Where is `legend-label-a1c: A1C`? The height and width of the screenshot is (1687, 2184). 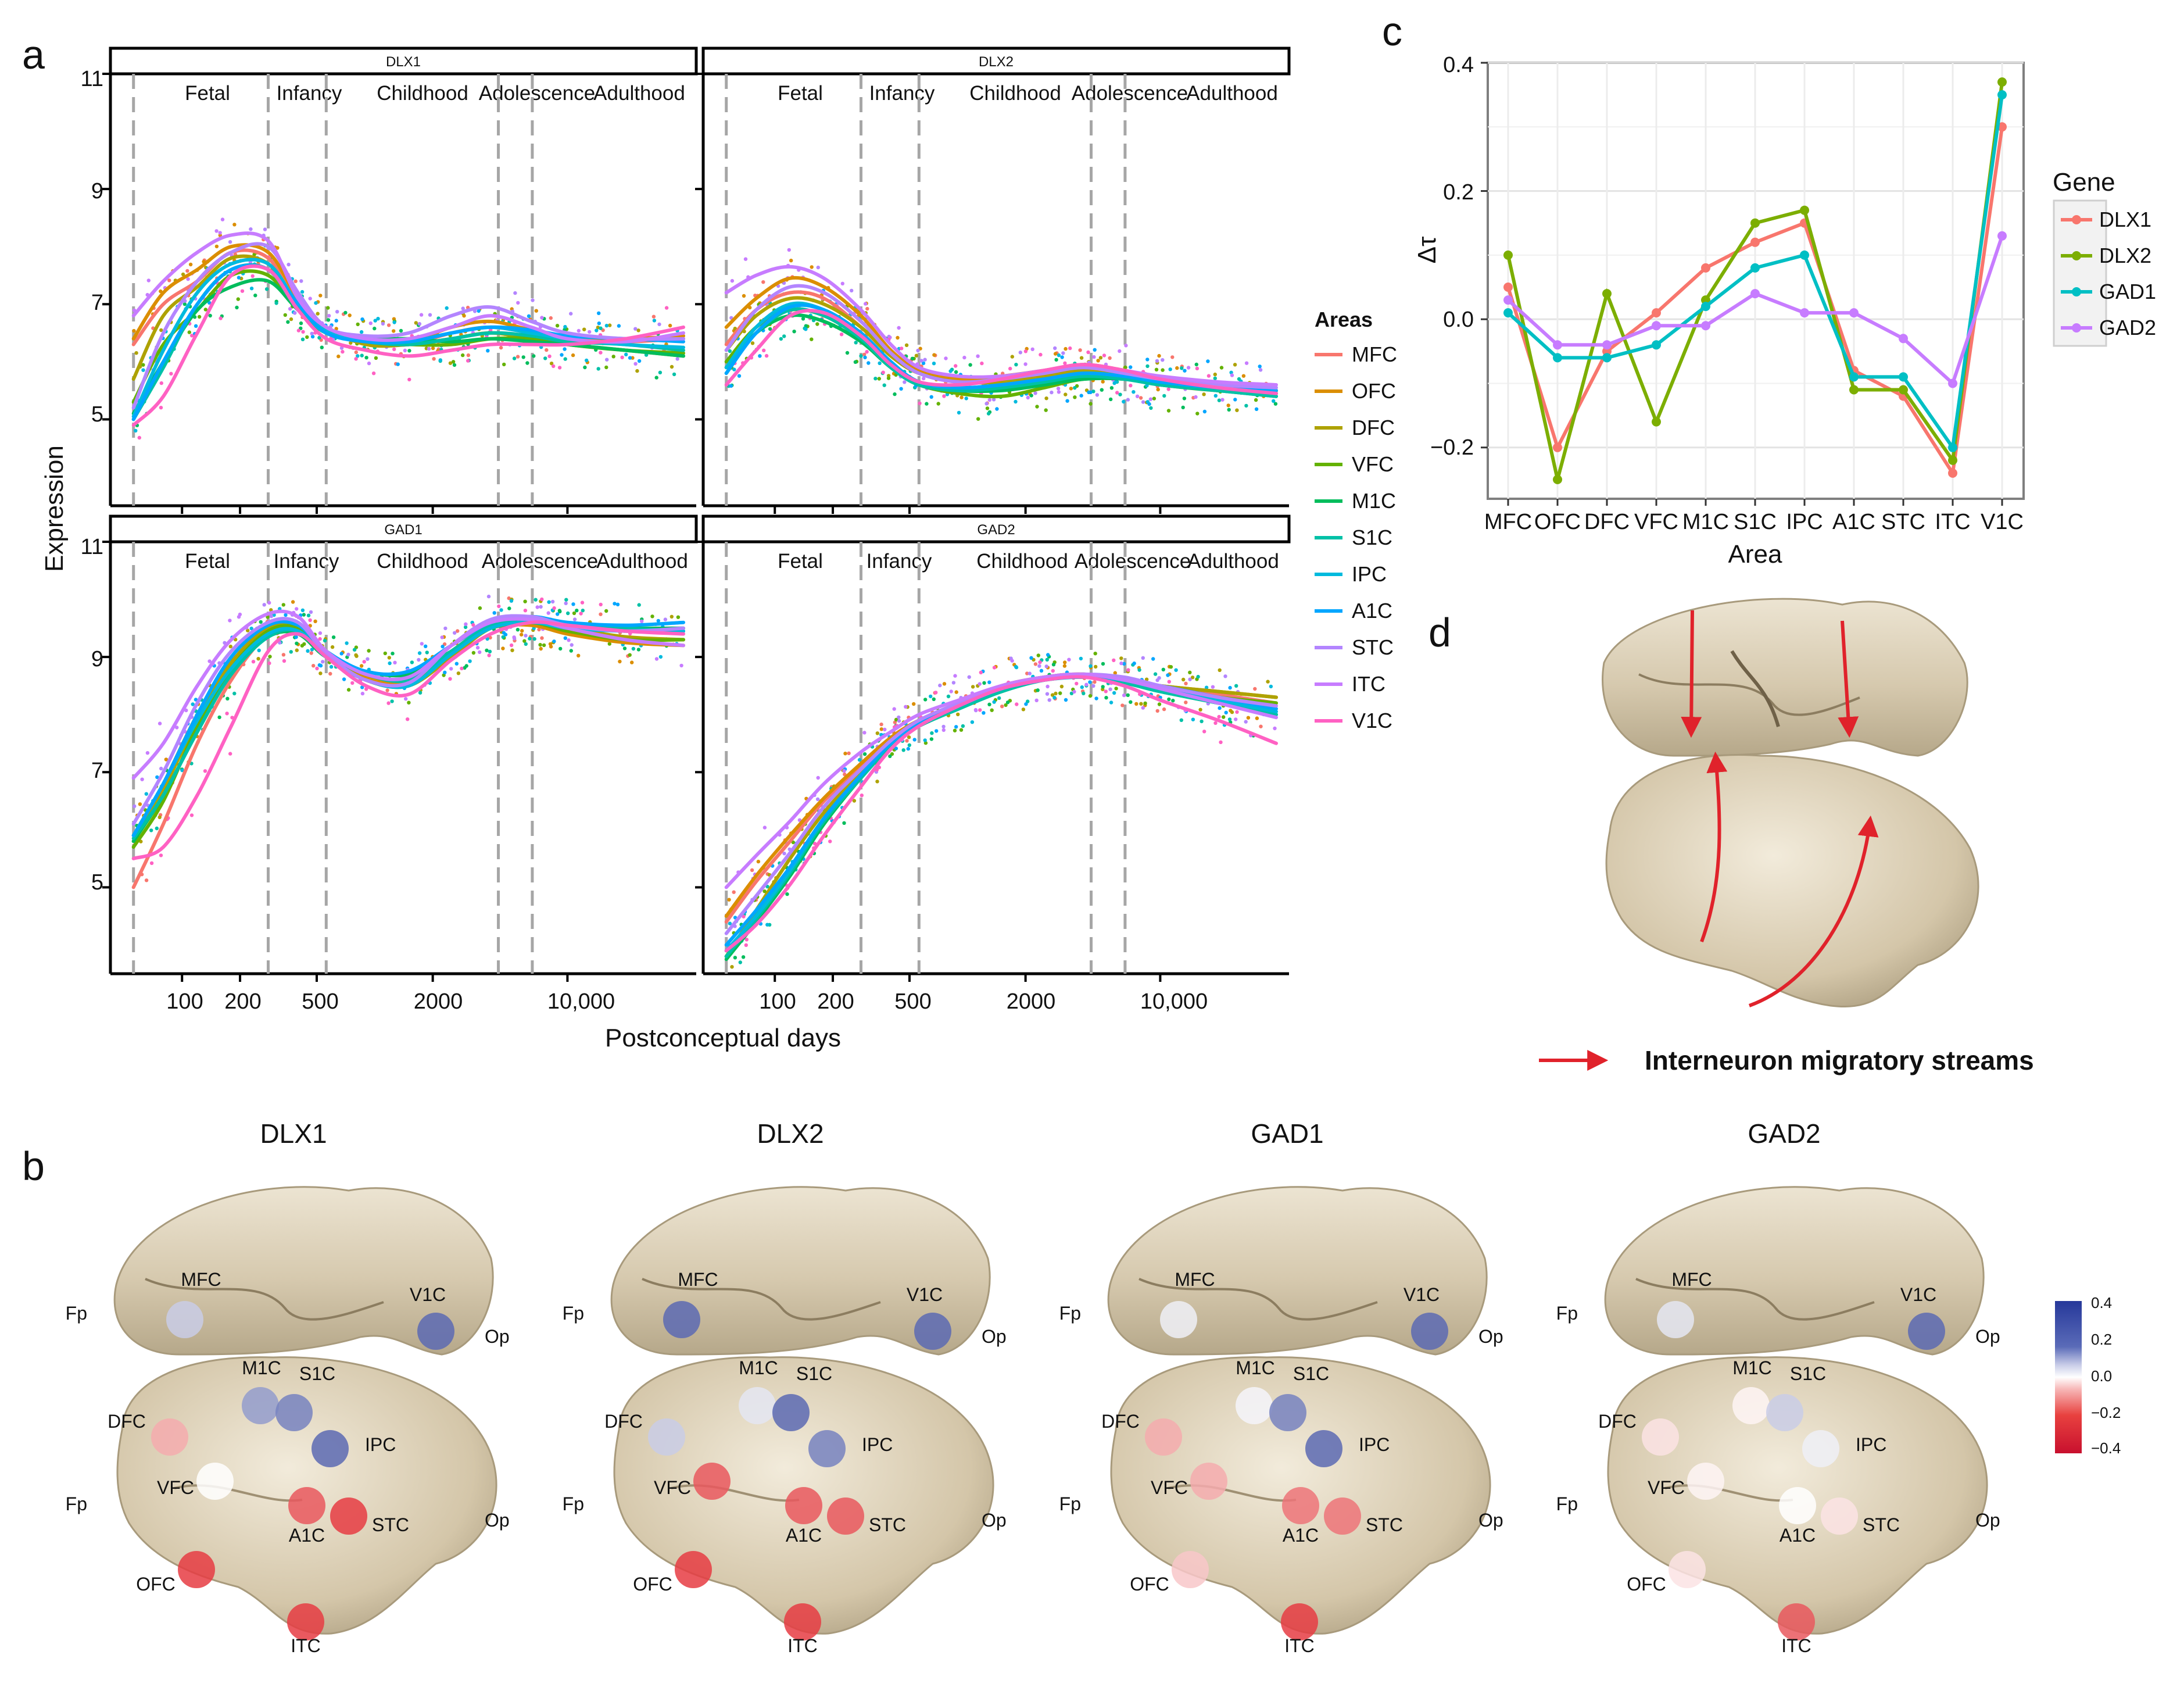 legend-label-a1c: A1C is located at coordinates (1372, 611).